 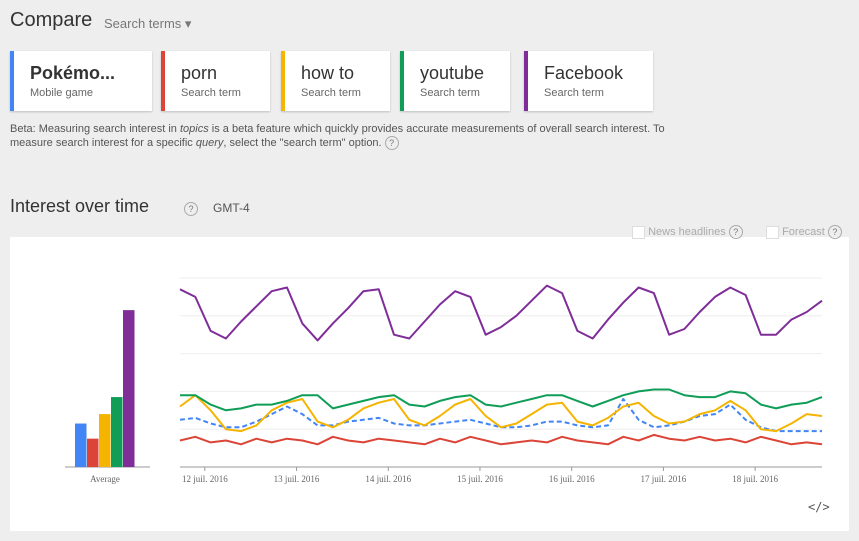 I want to click on term-card: Facebook Search term, so click(x=588, y=81).